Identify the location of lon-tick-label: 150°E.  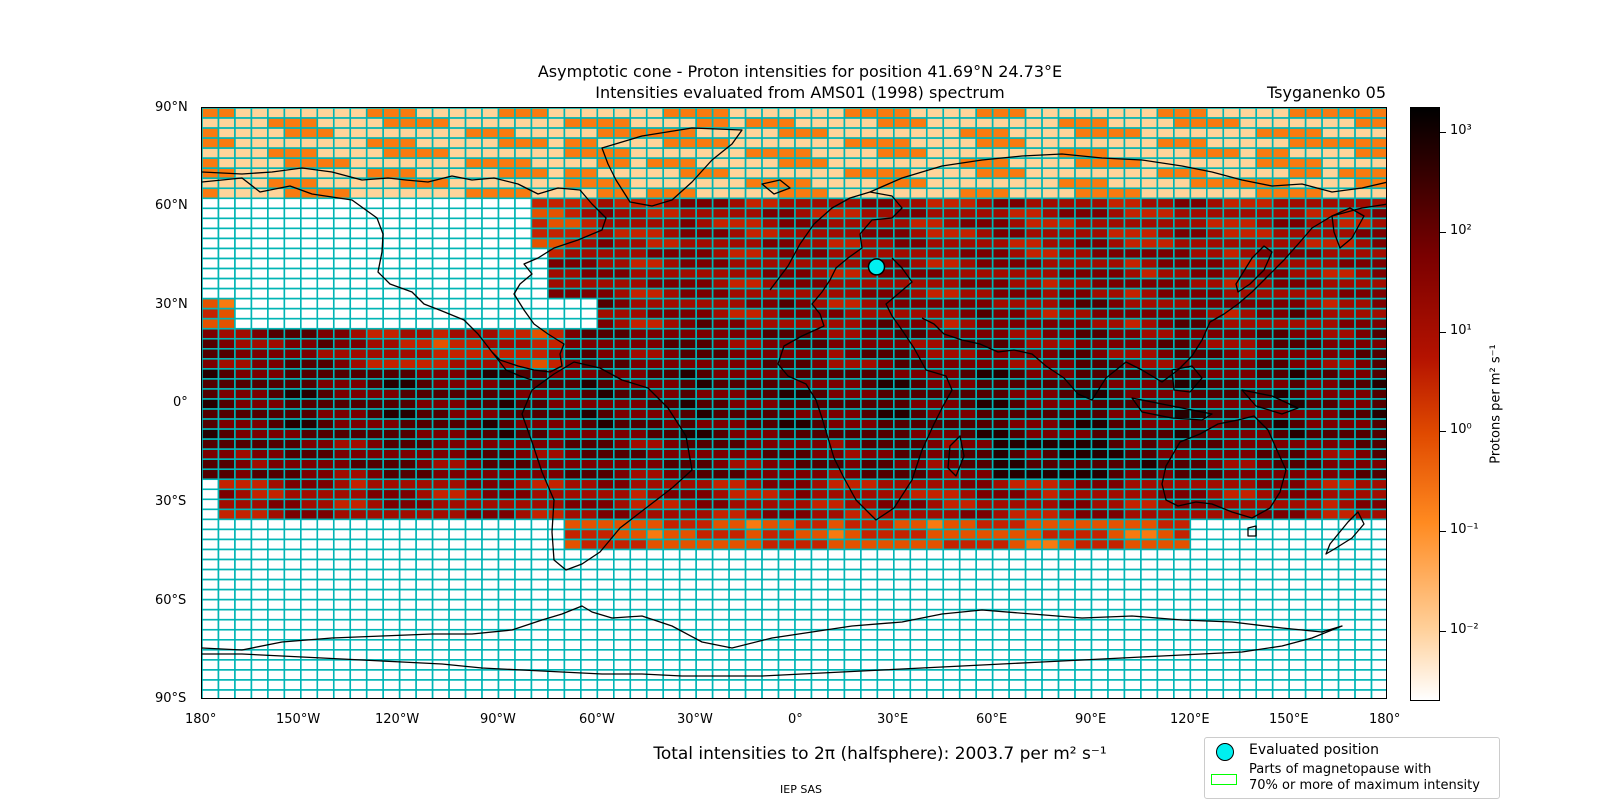
(1289, 719).